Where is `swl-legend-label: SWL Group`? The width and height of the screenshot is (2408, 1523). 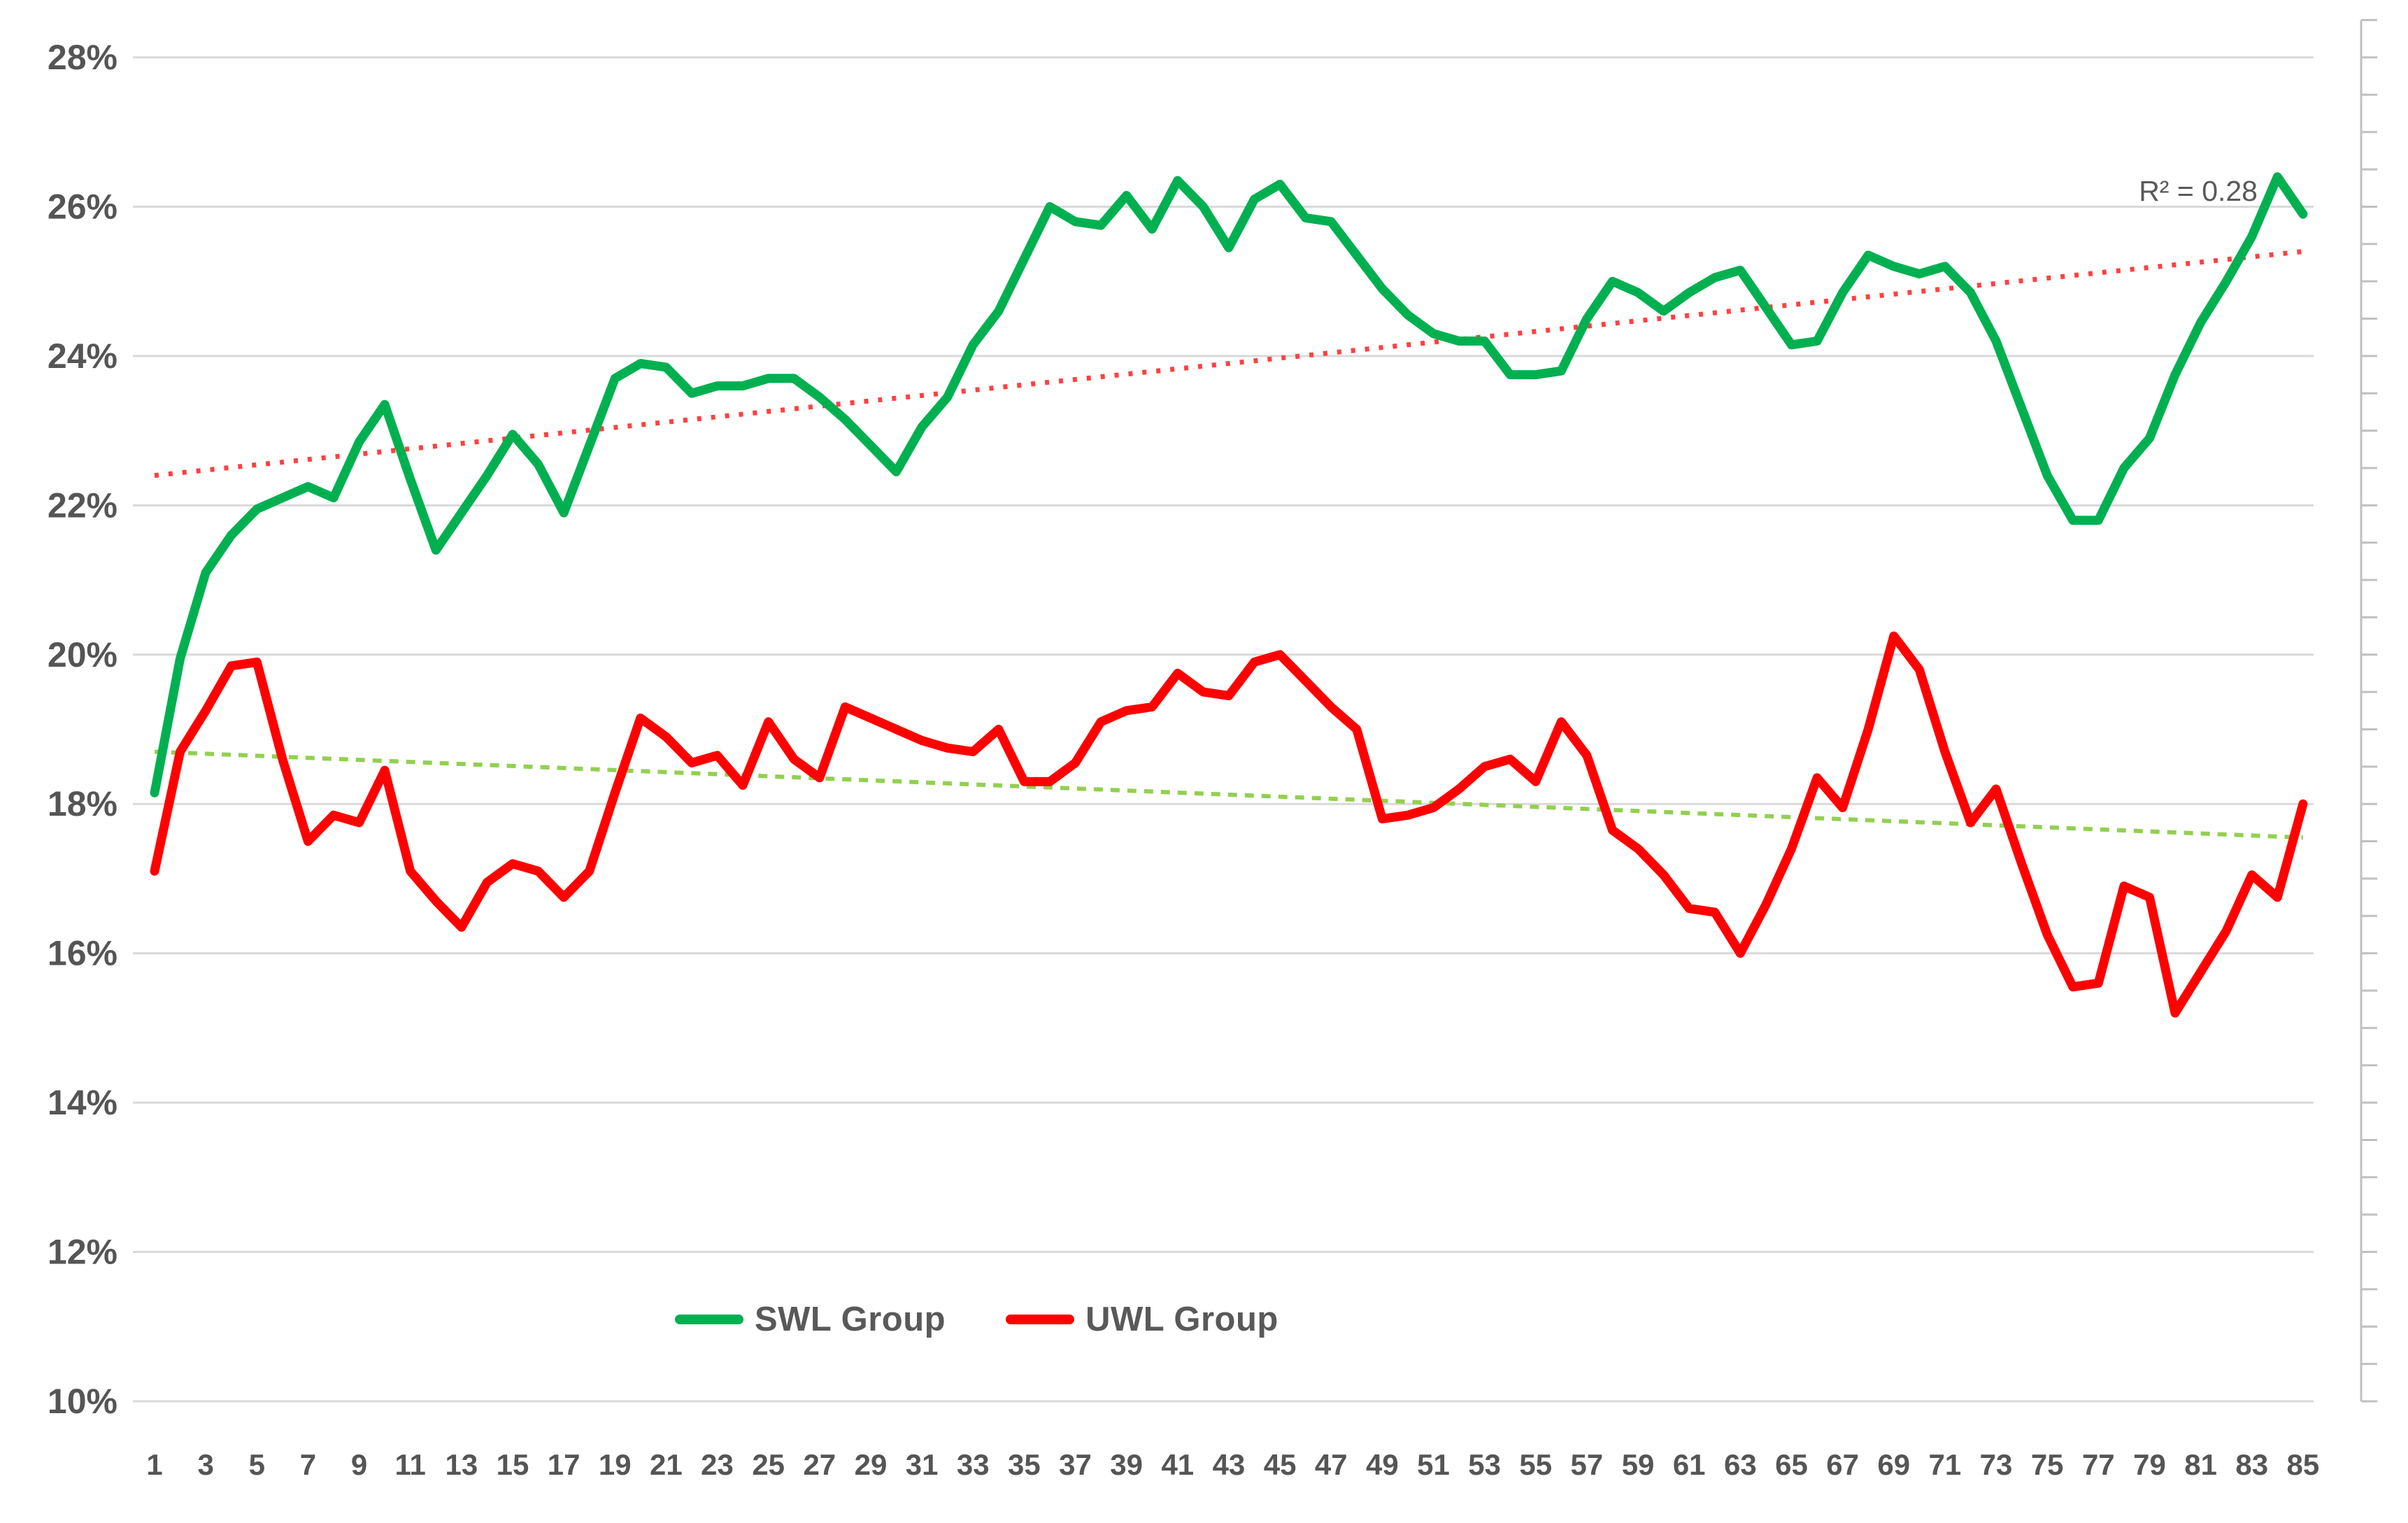
swl-legend-label: SWL Group is located at coordinates (850, 1319).